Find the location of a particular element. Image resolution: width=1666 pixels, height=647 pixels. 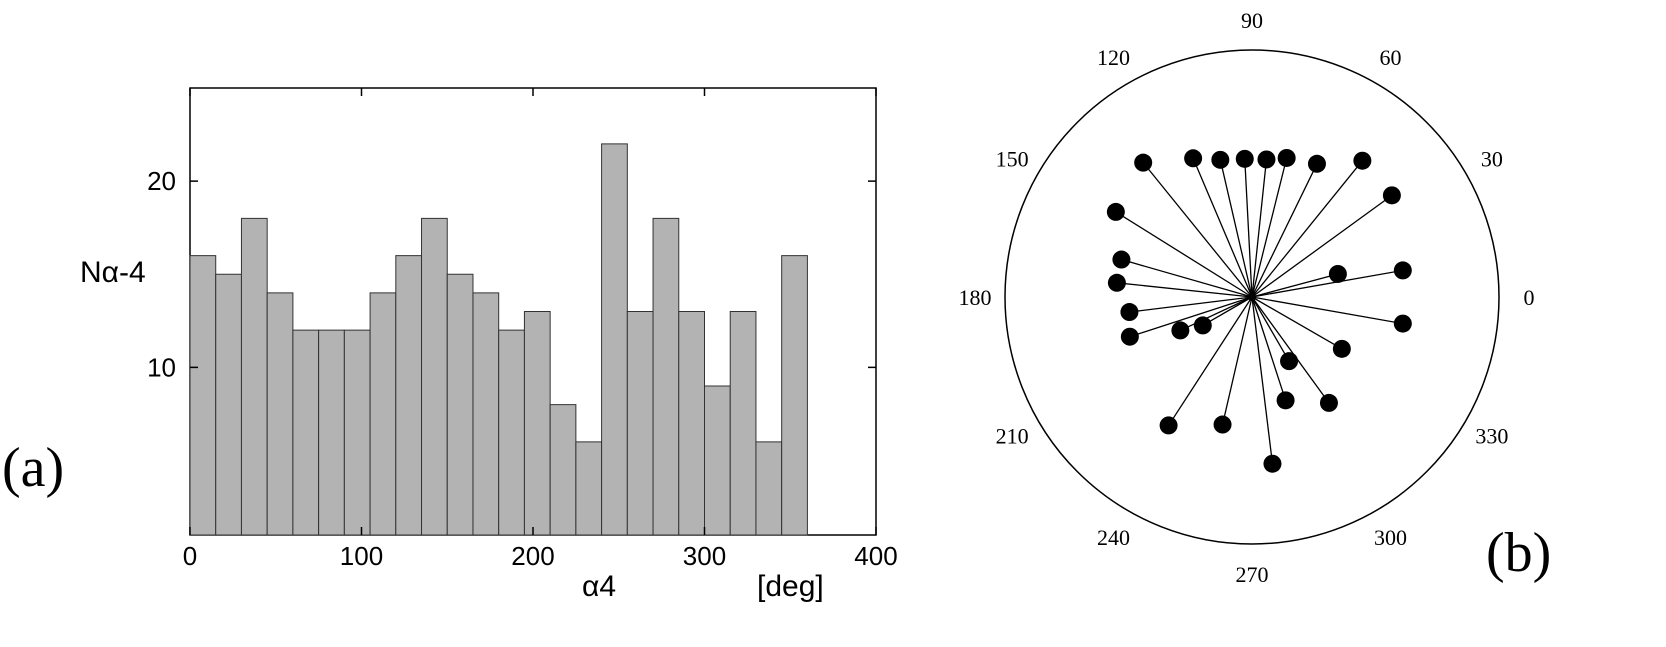

x-tick-label: 100 is located at coordinates (361, 556).